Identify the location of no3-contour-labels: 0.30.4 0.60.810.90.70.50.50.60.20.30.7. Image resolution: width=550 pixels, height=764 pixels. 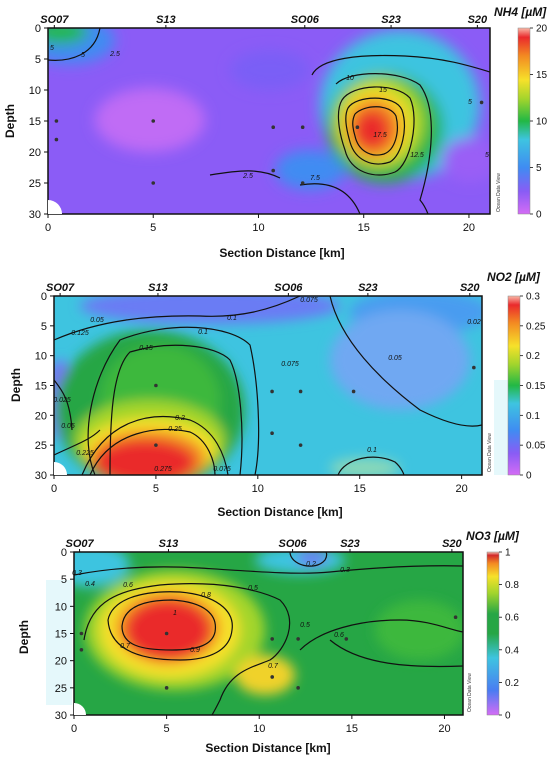
(211, 615).